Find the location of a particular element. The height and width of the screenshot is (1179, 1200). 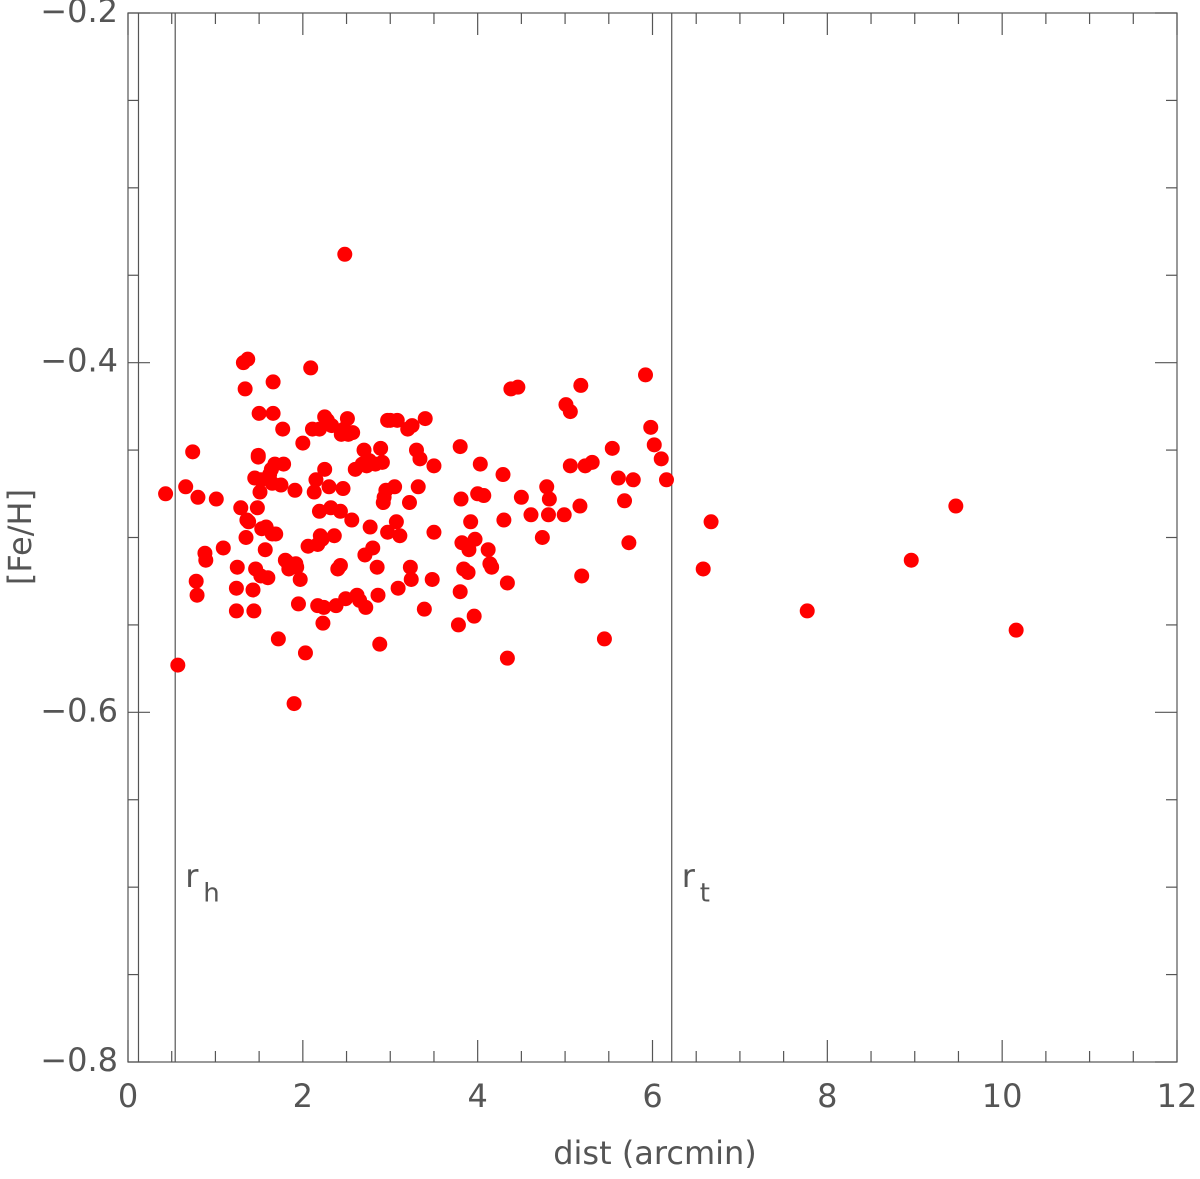

y-axis-title: [Fe/H] is located at coordinates (20, 537).